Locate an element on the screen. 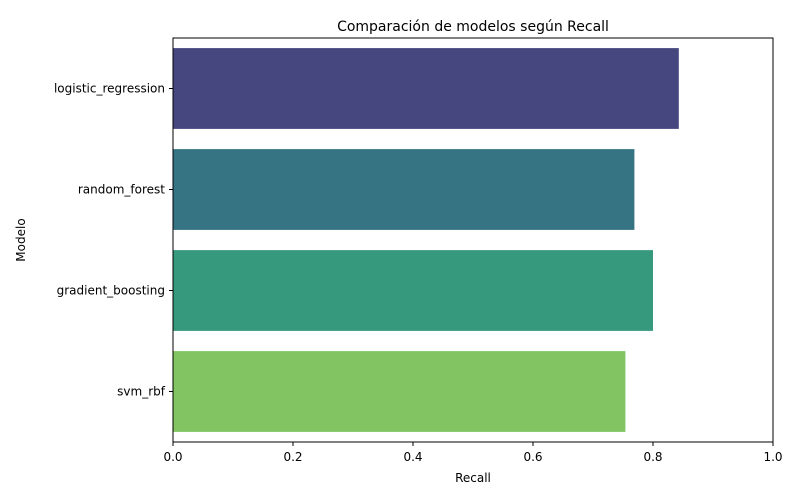  bar-random-forest is located at coordinates (404, 189).